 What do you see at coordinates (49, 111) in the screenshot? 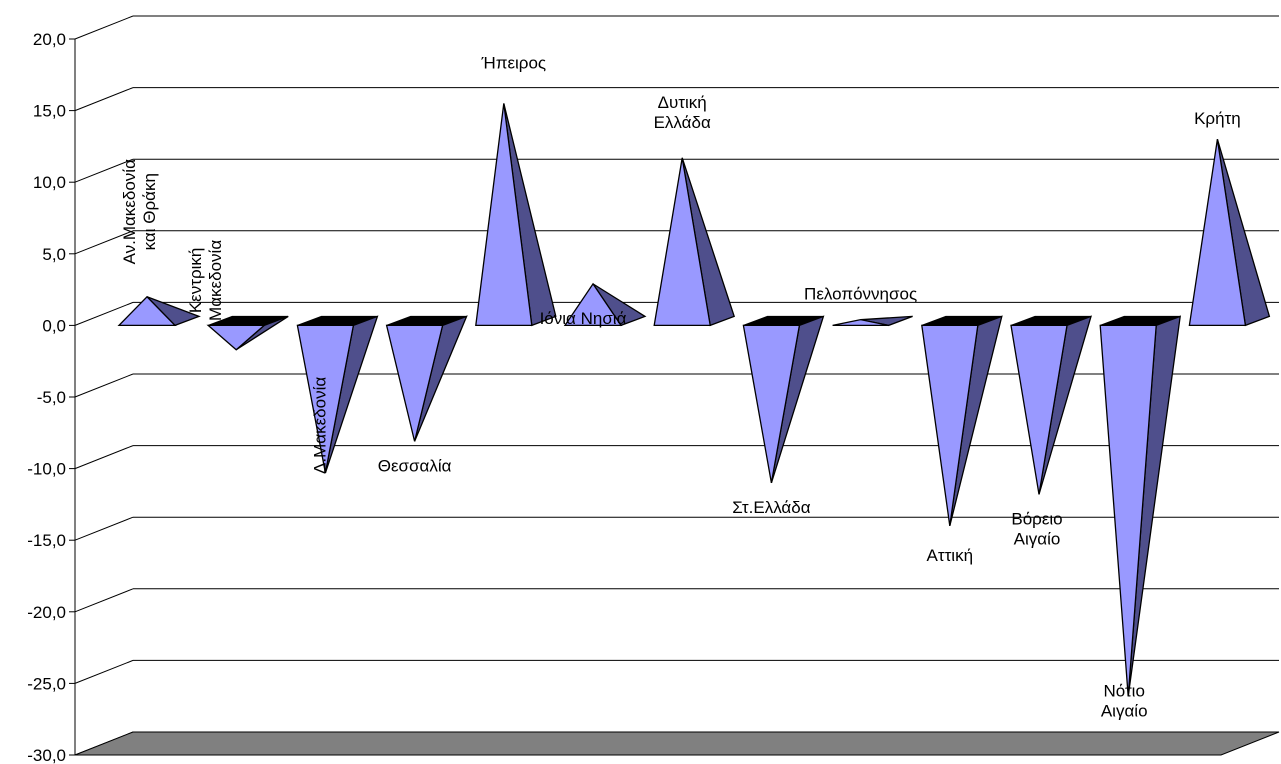
I see `y-tick-label: 15,0` at bounding box center [49, 111].